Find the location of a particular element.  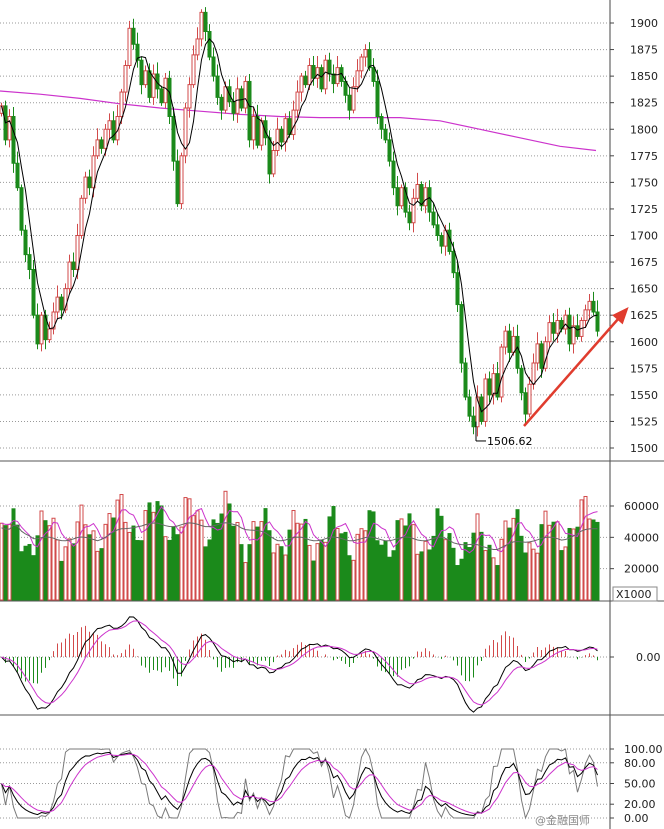

y-tick-label: 1500 is located at coordinates (644, 448).